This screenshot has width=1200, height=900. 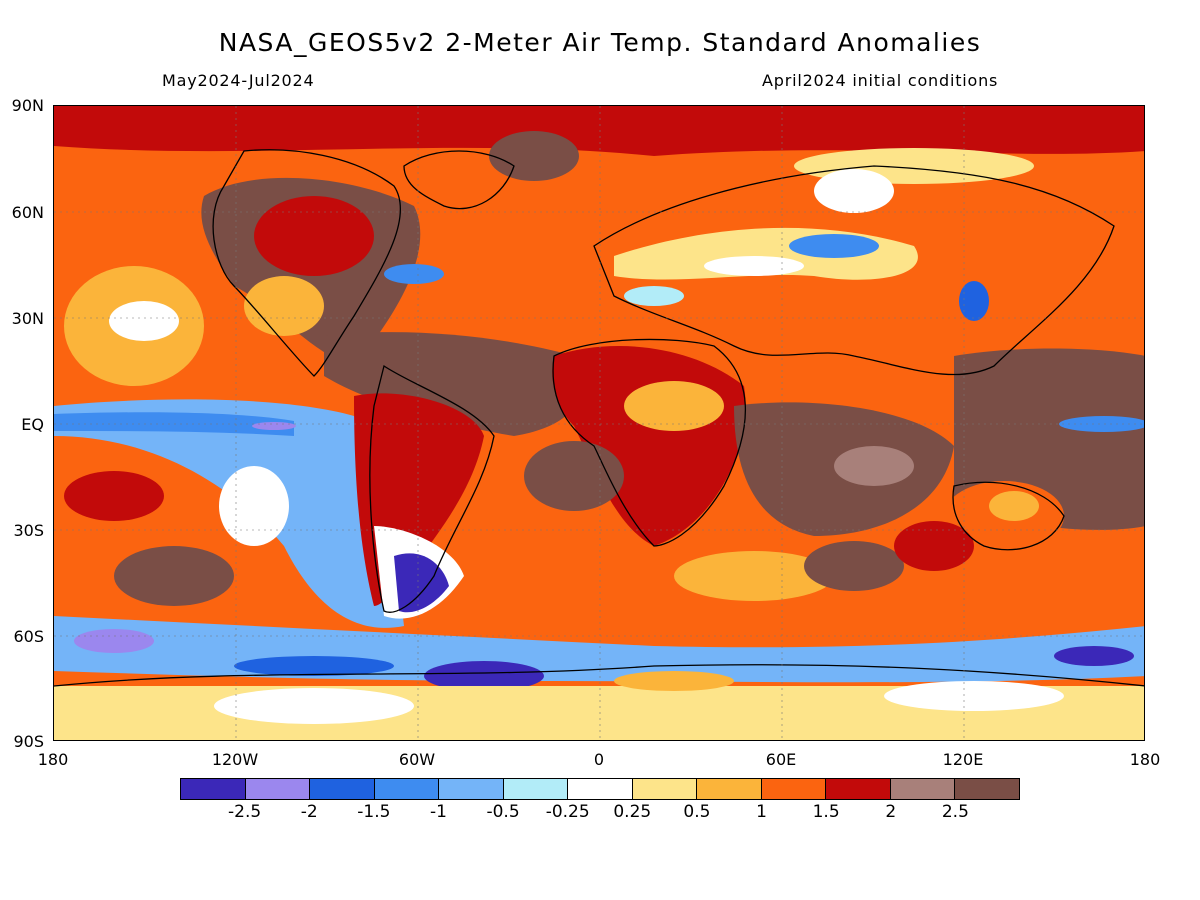 What do you see at coordinates (761, 812) in the screenshot?
I see `legend-label-8: 1` at bounding box center [761, 812].